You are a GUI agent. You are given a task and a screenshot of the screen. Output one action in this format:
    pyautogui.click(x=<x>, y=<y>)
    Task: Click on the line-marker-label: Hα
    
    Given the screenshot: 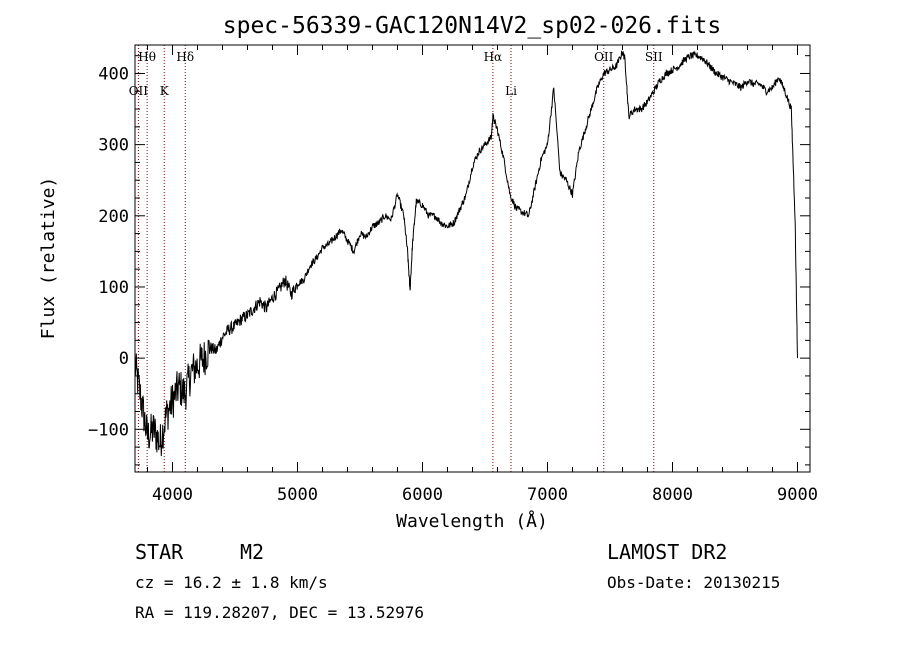 What is the action you would take?
    pyautogui.click(x=493, y=57)
    